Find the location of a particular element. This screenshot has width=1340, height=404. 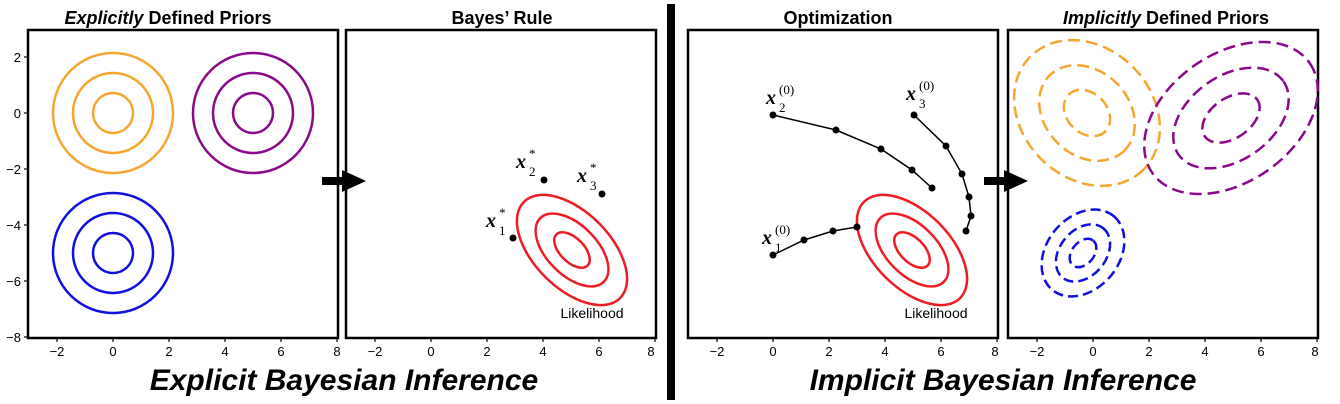

implicit-prior-blue is located at coordinates (1083, 253).